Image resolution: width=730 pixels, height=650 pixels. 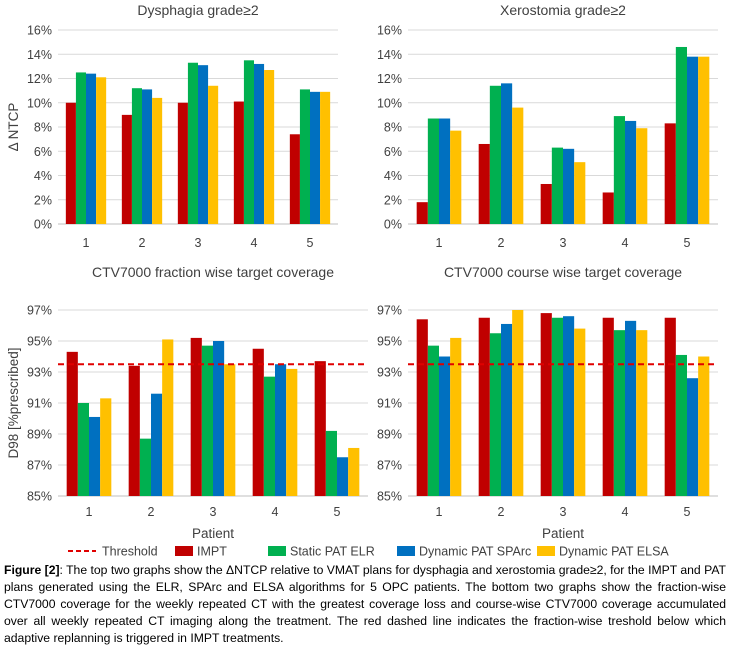 What do you see at coordinates (39, 342) in the screenshot?
I see `y-tick-label: 95%` at bounding box center [39, 342].